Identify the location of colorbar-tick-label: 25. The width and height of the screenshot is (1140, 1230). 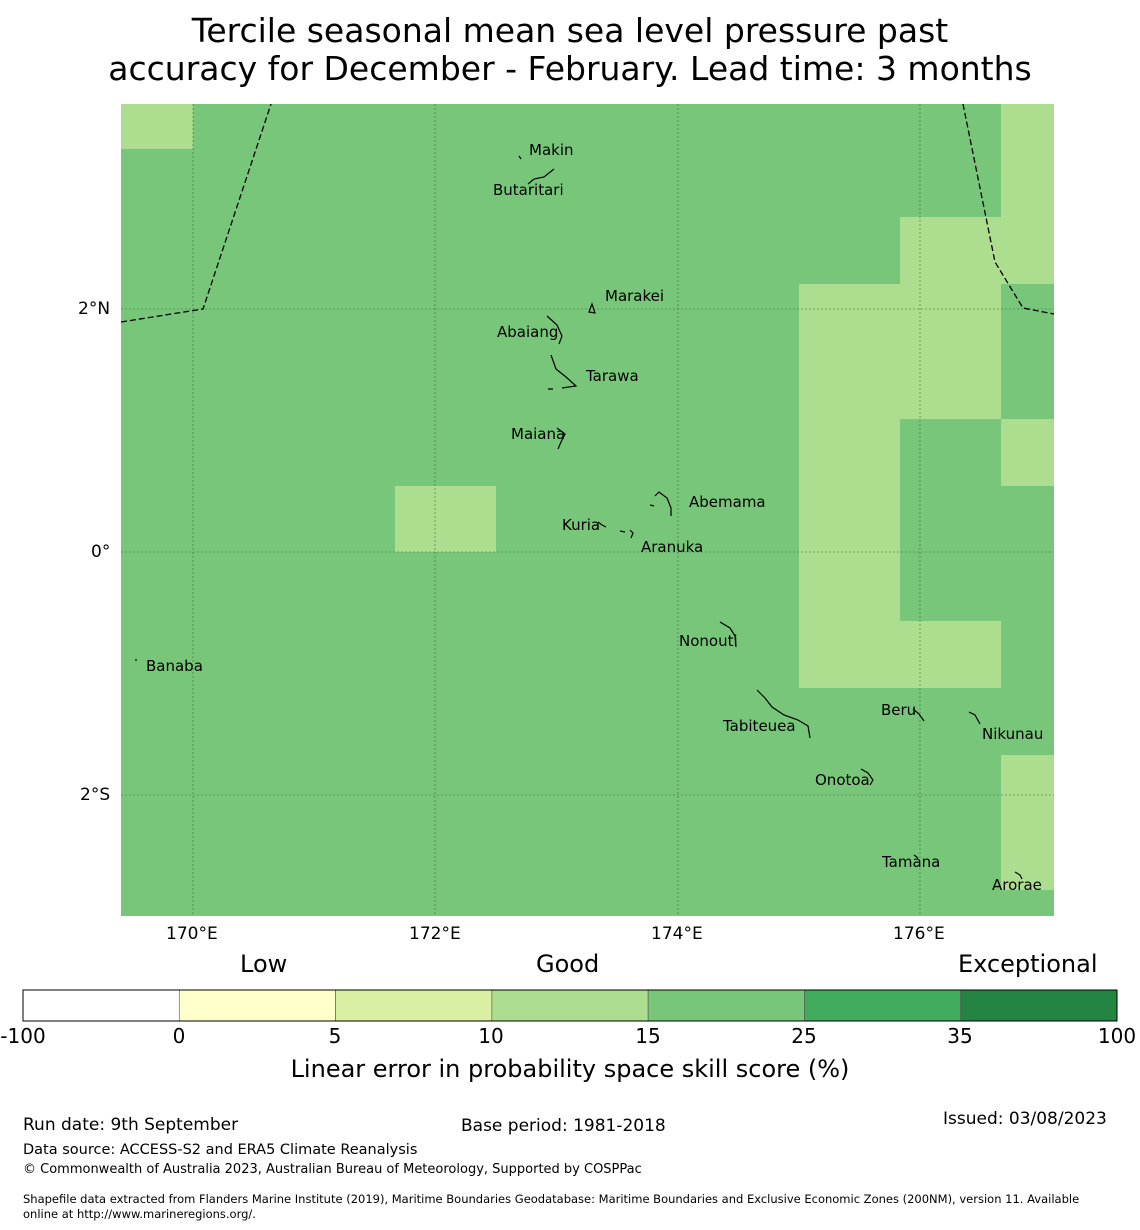
(804, 1036).